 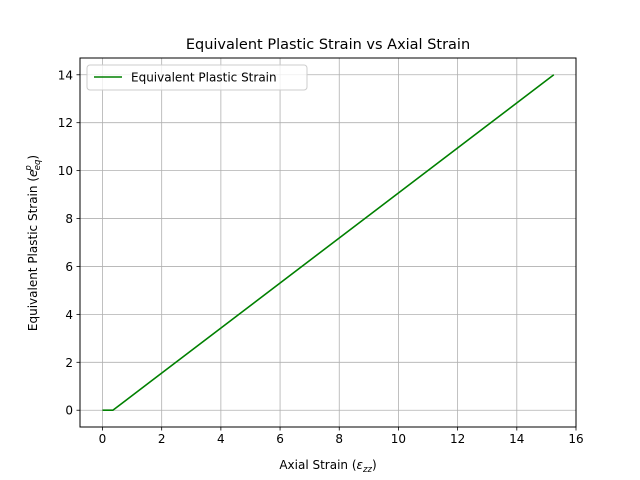 I want to click on y-tick-label: 10, so click(x=65, y=171).